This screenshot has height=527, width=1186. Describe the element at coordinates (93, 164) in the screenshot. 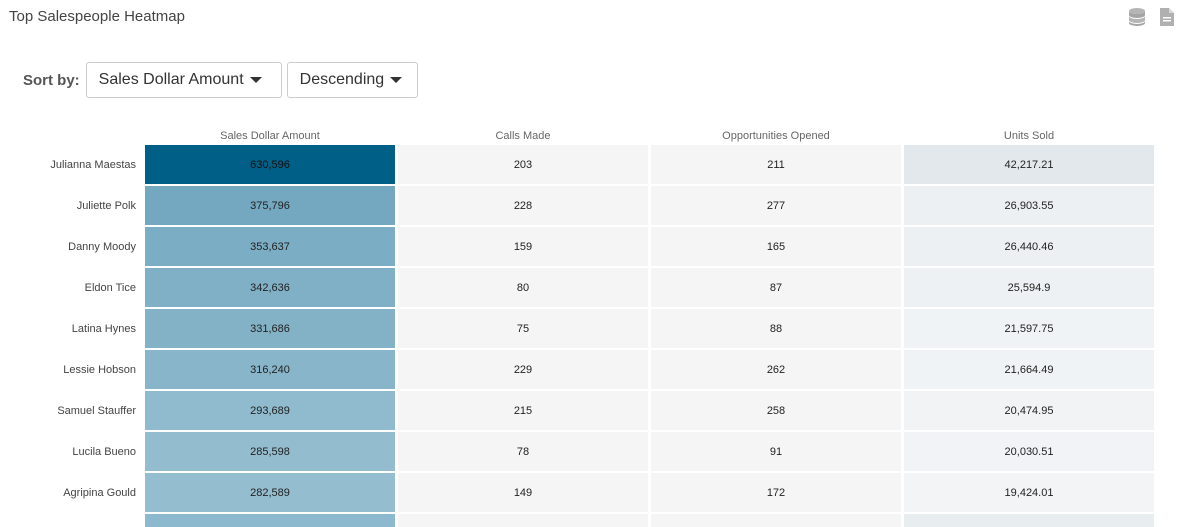

I see `row-label: Julianna Maestas` at that location.